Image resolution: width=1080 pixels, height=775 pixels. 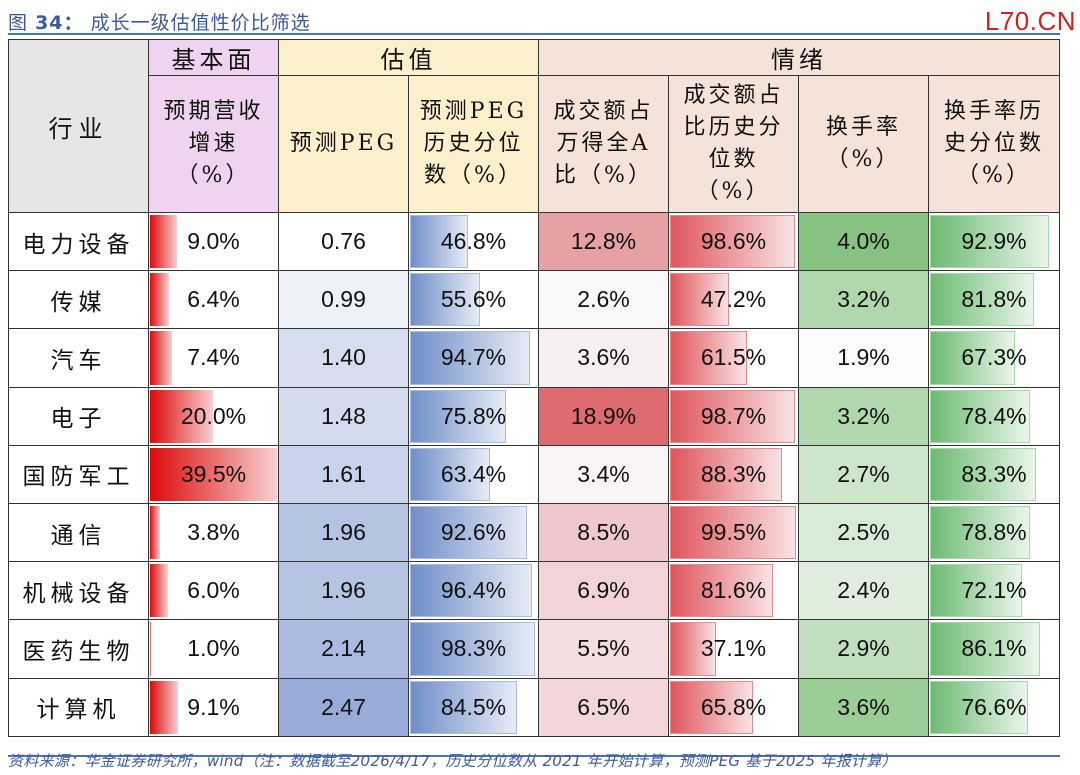 I want to click on peg-cell: 1.40, so click(x=343, y=358).